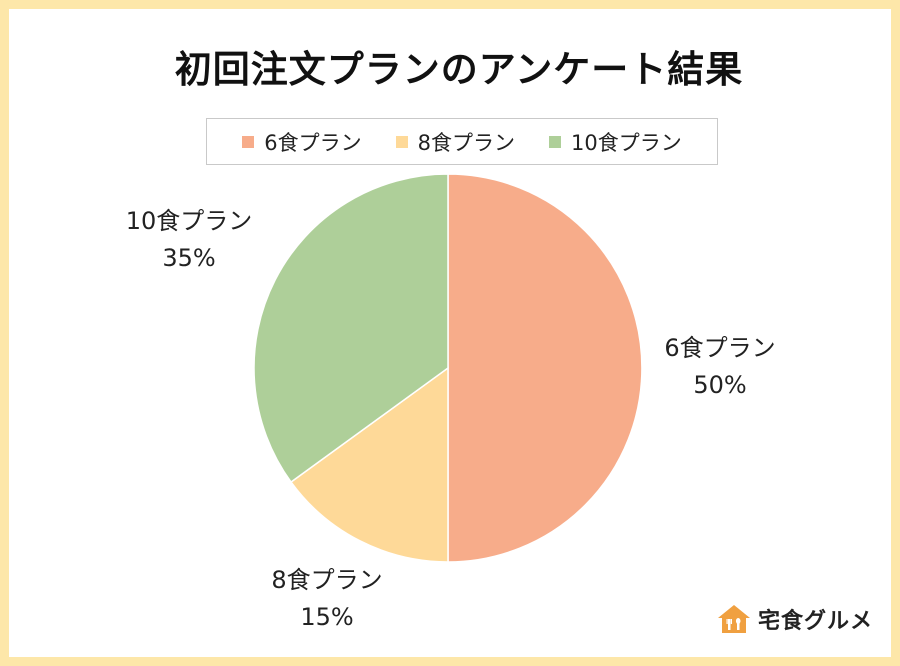 This screenshot has height=666, width=900. What do you see at coordinates (189, 240) in the screenshot?
I see `slice-label-10: 10食プラン 35%` at bounding box center [189, 240].